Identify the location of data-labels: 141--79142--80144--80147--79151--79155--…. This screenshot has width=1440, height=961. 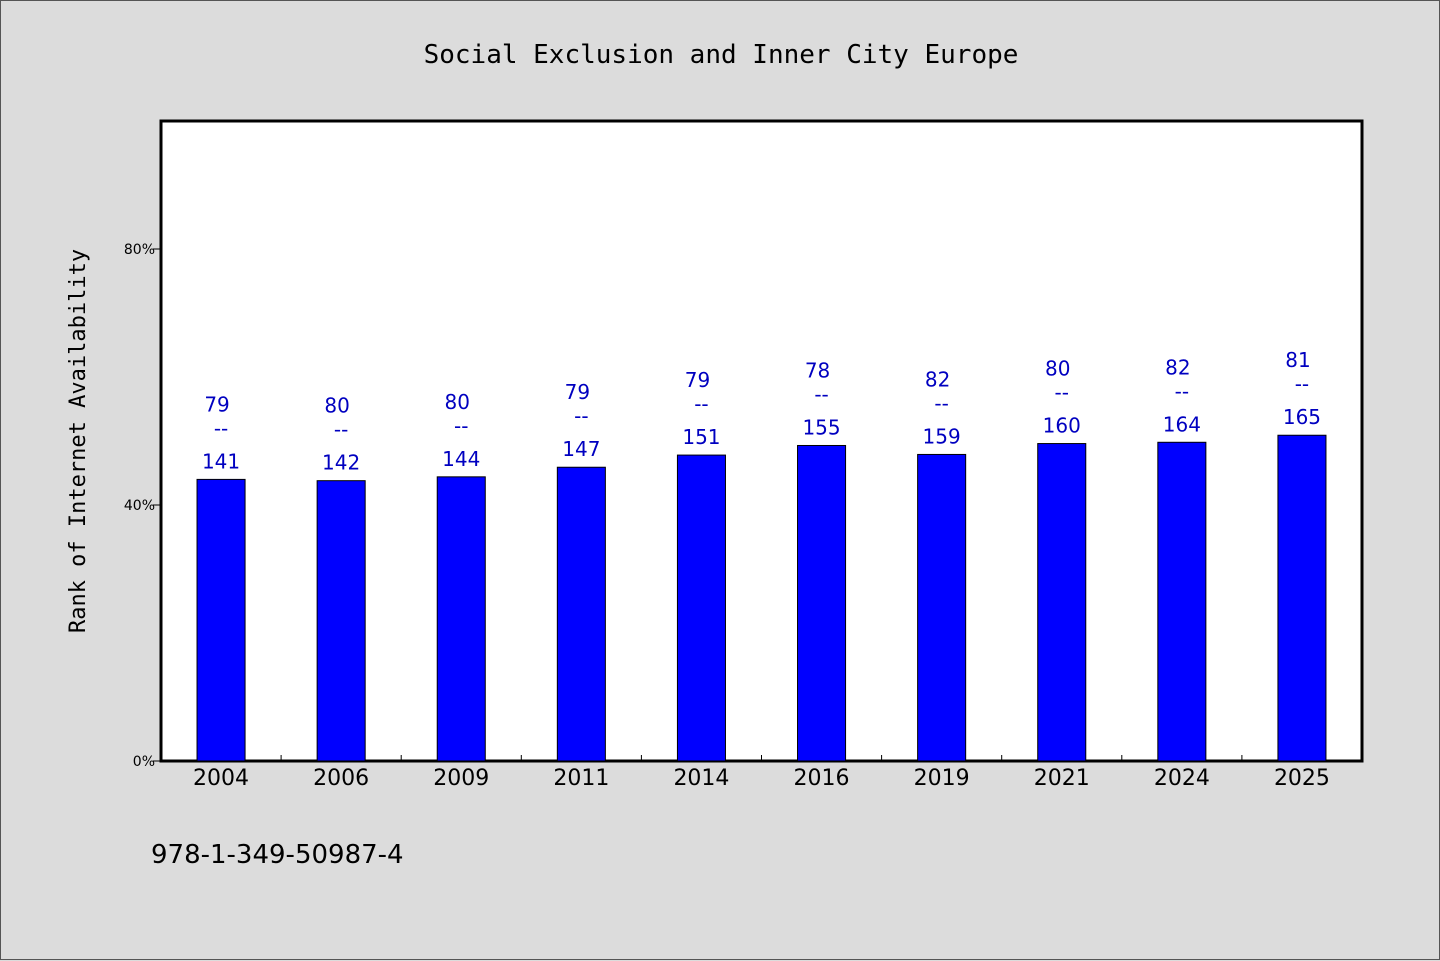
(761, 411).